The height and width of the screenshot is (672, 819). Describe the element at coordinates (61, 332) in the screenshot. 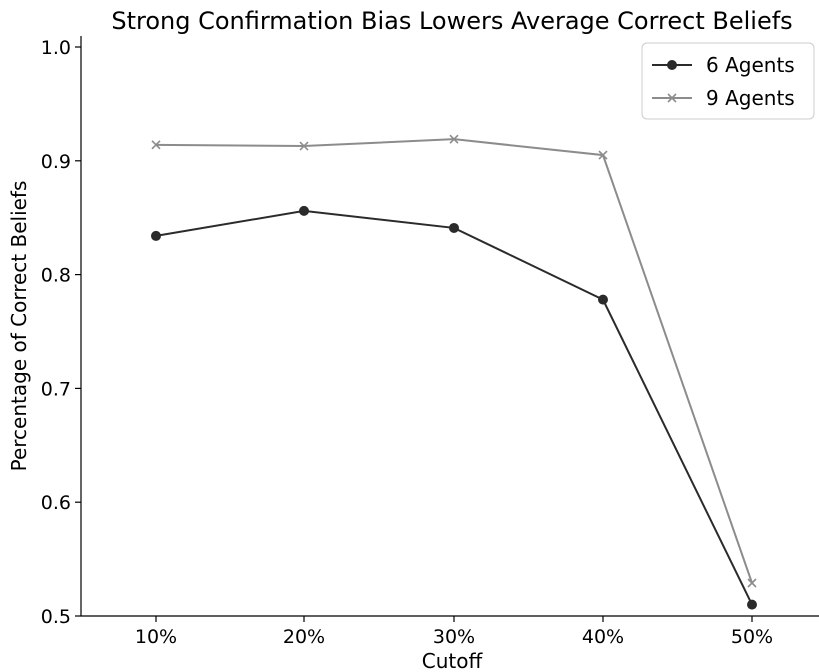

I see `y-axis-ticks: 0.5 0.6 0.7 0.8 0.9 1.0` at that location.